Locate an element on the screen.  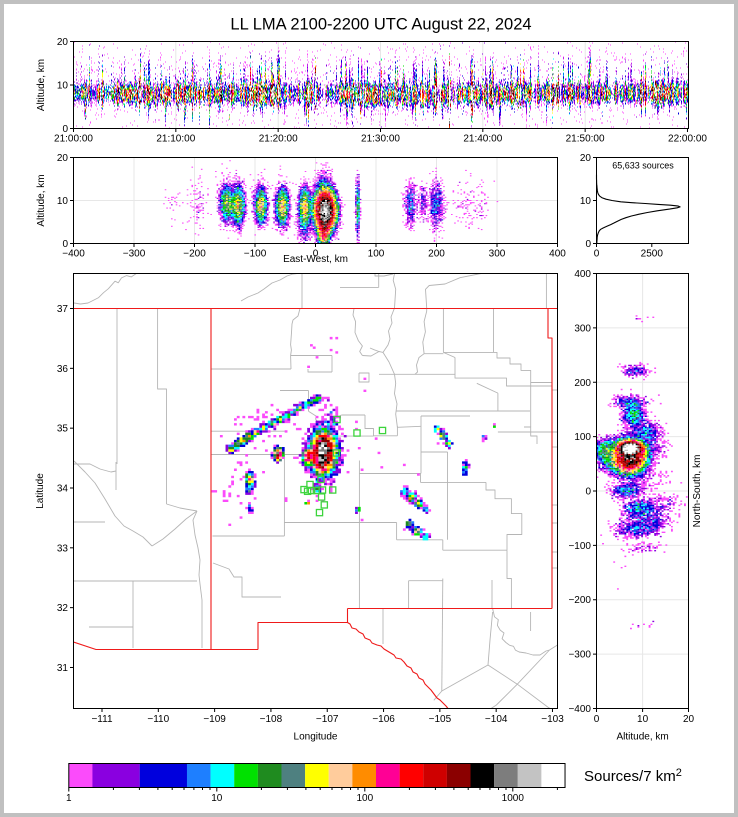
svg-text: East-West, km is located at coordinates (315, 259).